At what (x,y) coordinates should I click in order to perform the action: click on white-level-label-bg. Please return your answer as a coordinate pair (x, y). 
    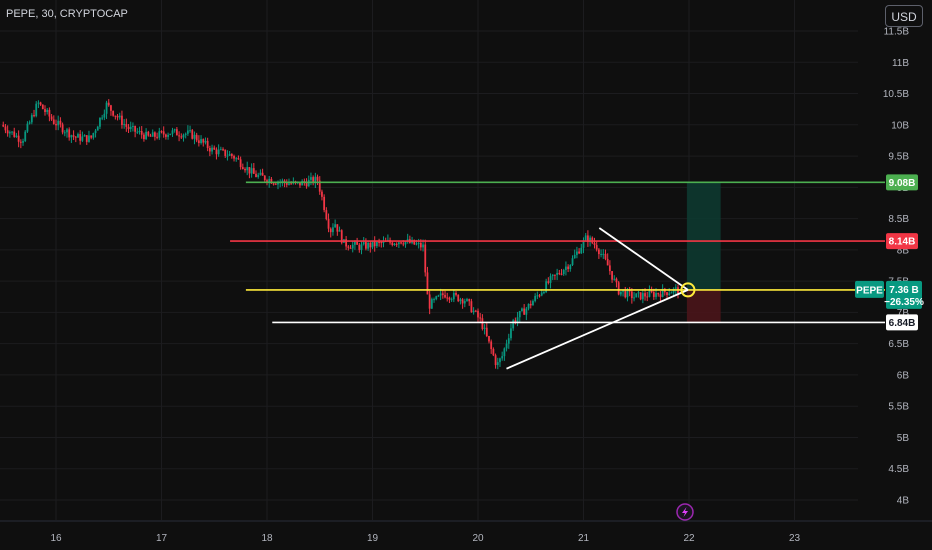
    Looking at the image, I should click on (902, 322).